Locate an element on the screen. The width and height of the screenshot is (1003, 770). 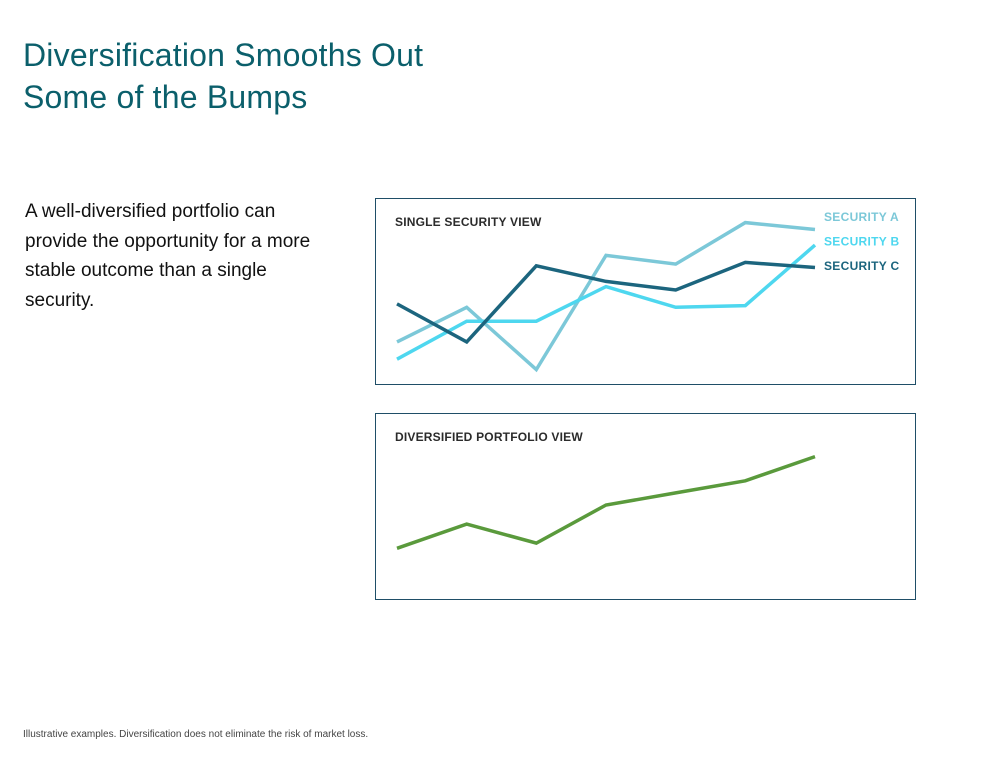
series-line-portfolio is located at coordinates (606, 502).